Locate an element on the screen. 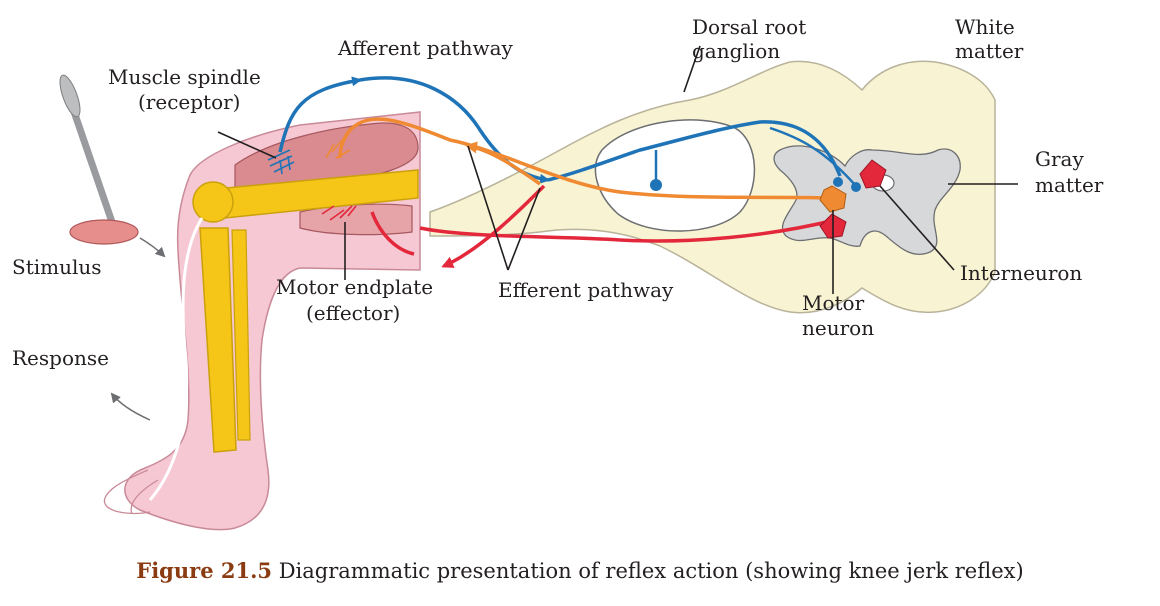 The width and height of the screenshot is (1160, 606). efferent-orange-fibre is located at coordinates (584, 158).